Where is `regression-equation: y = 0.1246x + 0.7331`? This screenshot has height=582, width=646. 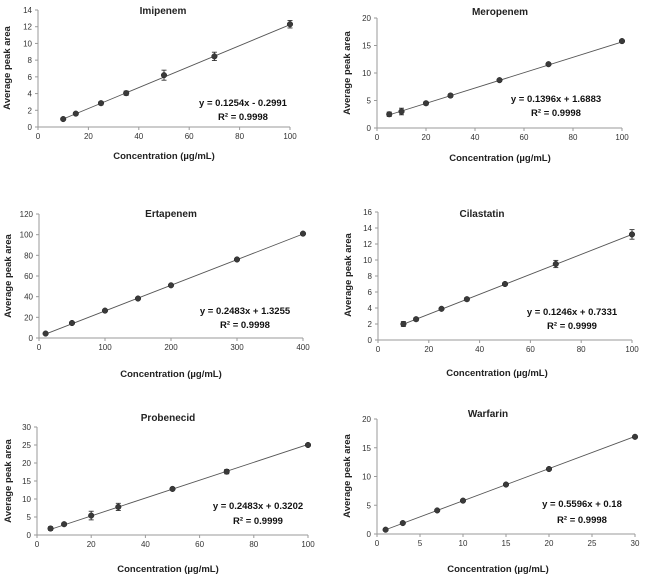 regression-equation: y = 0.1246x + 0.7331 is located at coordinates (572, 312).